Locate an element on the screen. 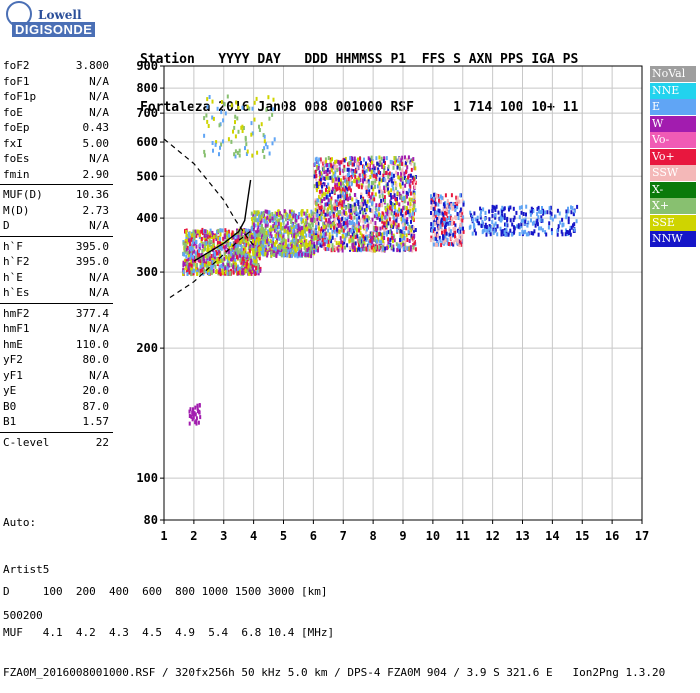 Image resolution: width=700 pixels, height=693 pixels. param-name: h`F is located at coordinates (13, 246).